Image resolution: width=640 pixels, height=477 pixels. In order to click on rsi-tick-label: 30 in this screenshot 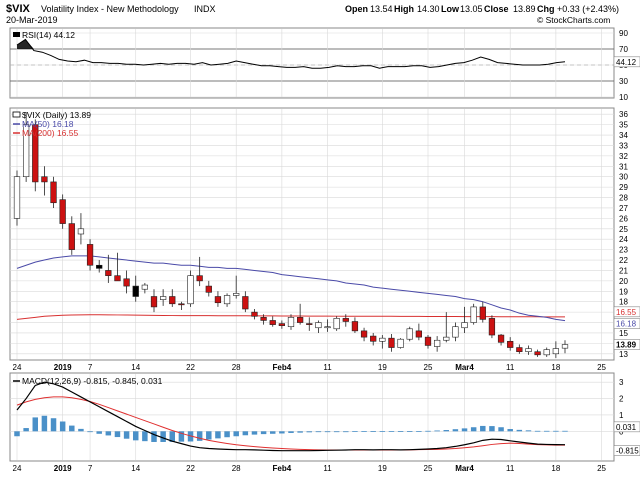, I will do `click(623, 81)`.